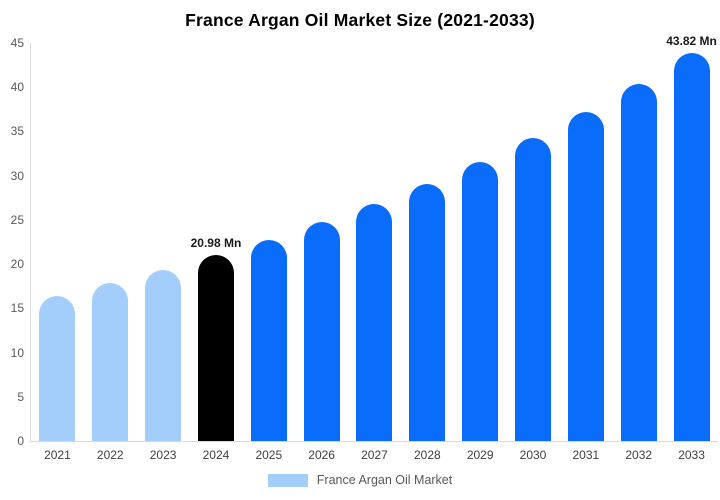 This screenshot has height=500, width=720. Describe the element at coordinates (17, 352) in the screenshot. I see `y-tick-label: 10` at that location.